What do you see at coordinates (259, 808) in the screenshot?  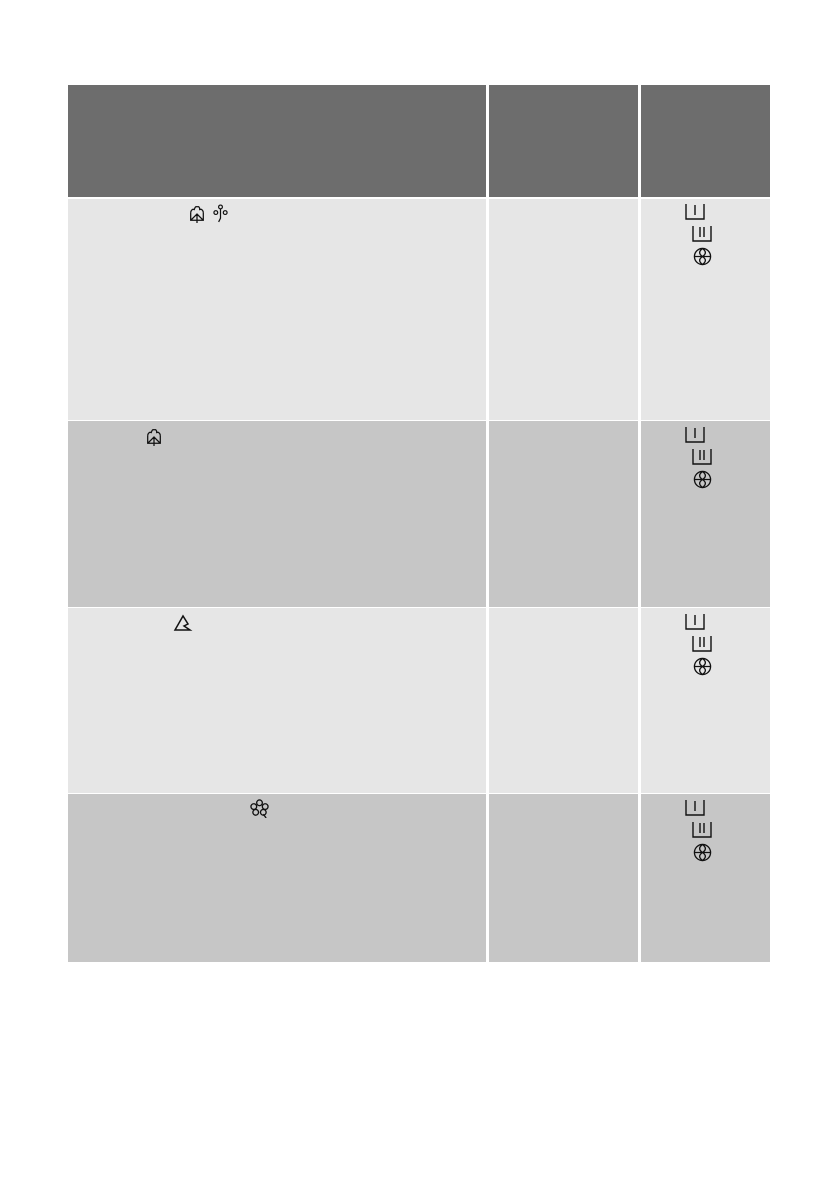 I see `delicates-icon` at bounding box center [259, 808].